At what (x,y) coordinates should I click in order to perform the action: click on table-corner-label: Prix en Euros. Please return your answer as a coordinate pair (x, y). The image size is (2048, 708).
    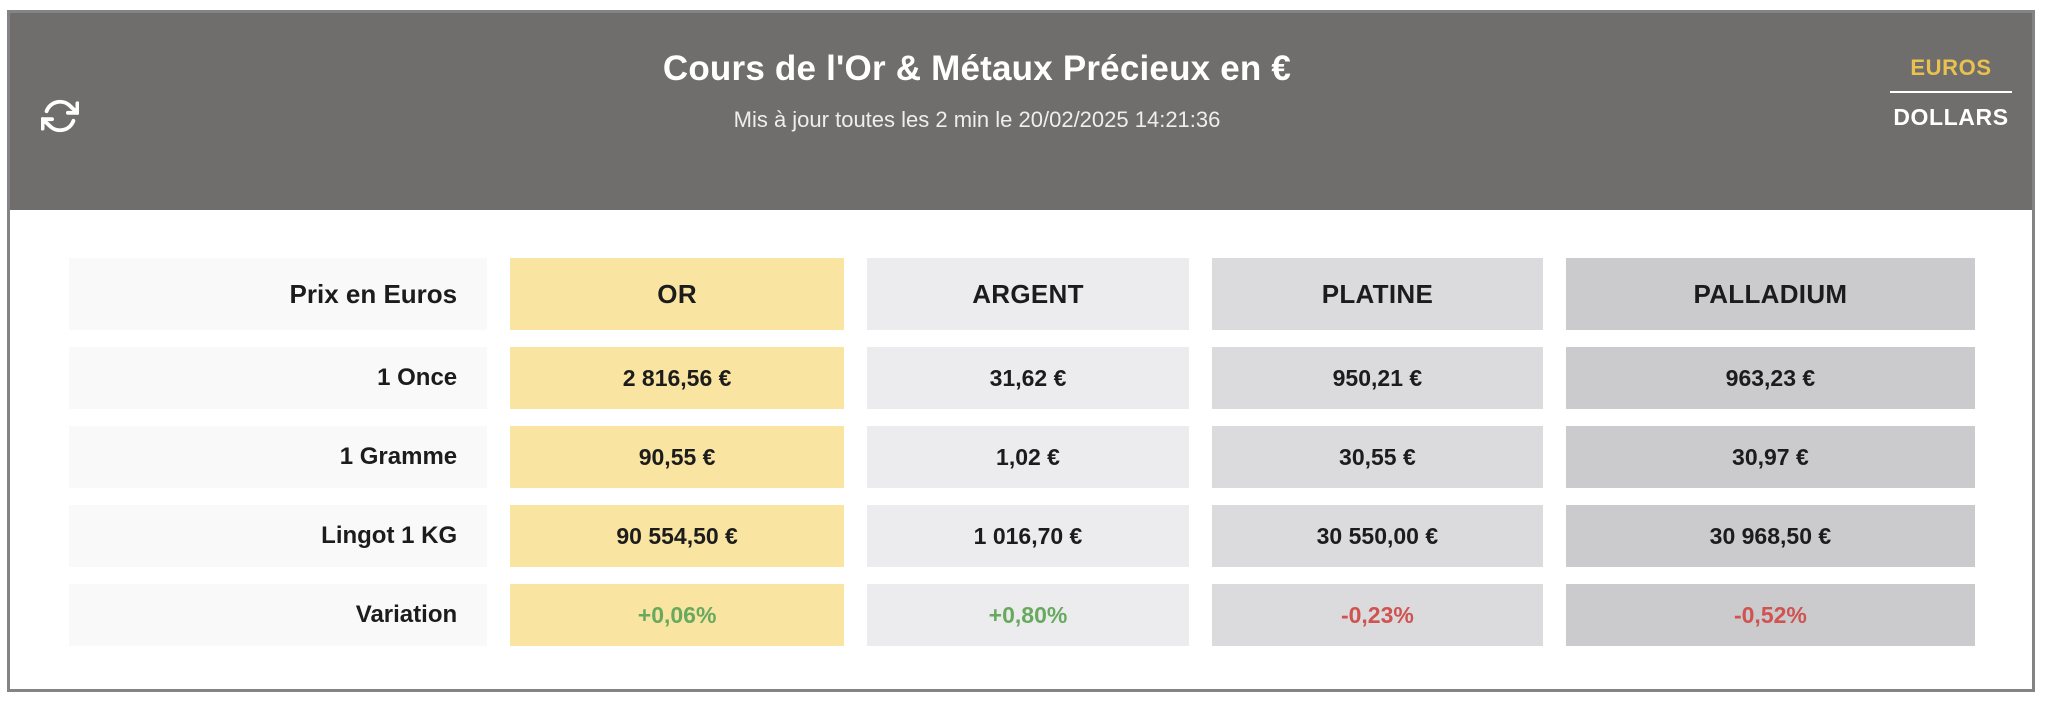
    Looking at the image, I should click on (278, 294).